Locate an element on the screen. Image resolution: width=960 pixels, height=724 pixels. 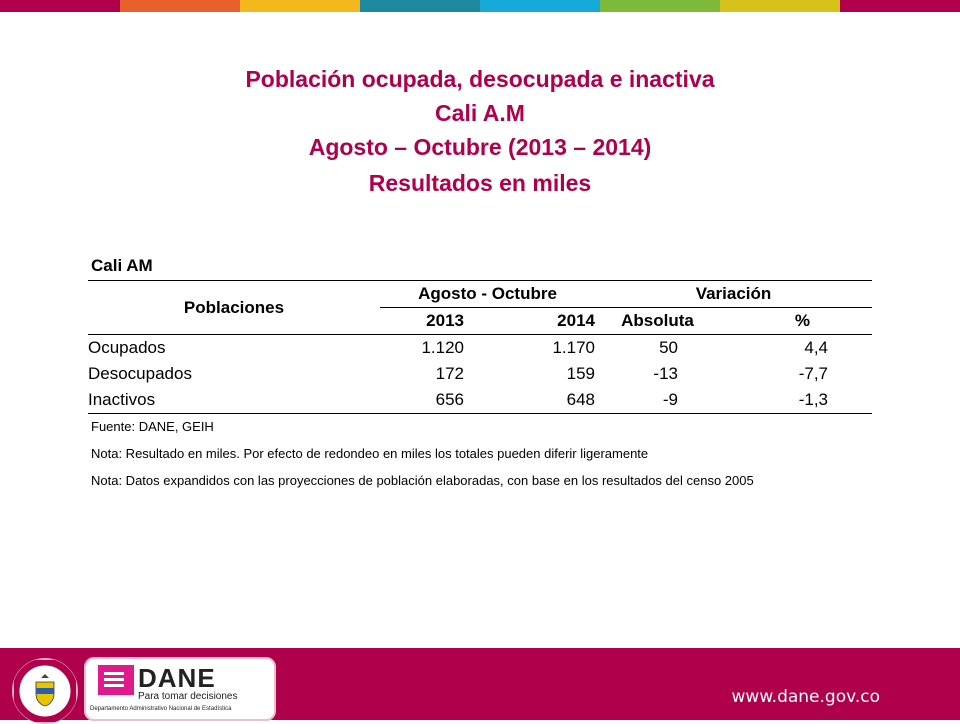
cell-2013: 1.120 is located at coordinates (442, 347).